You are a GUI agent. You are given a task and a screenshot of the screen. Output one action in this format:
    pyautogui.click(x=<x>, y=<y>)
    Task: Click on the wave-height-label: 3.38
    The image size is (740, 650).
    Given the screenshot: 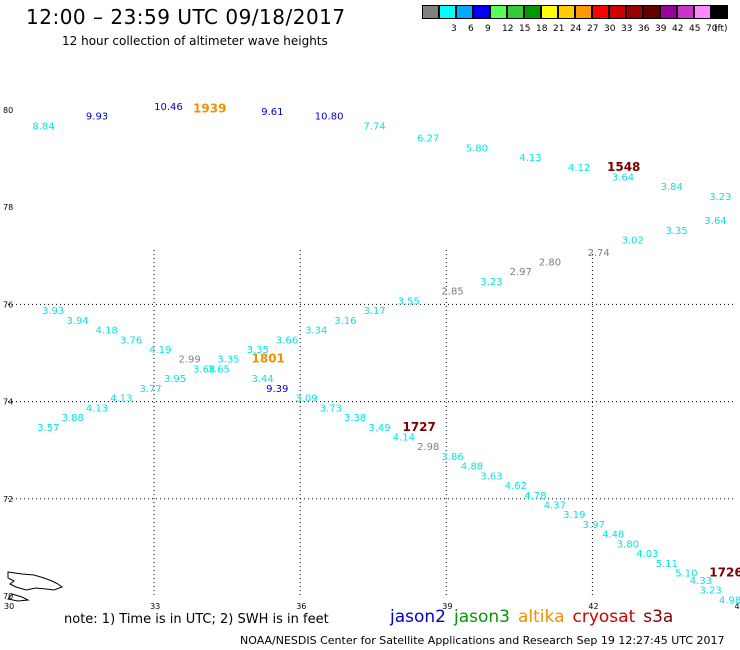 What is the action you would take?
    pyautogui.click(x=355, y=418)
    